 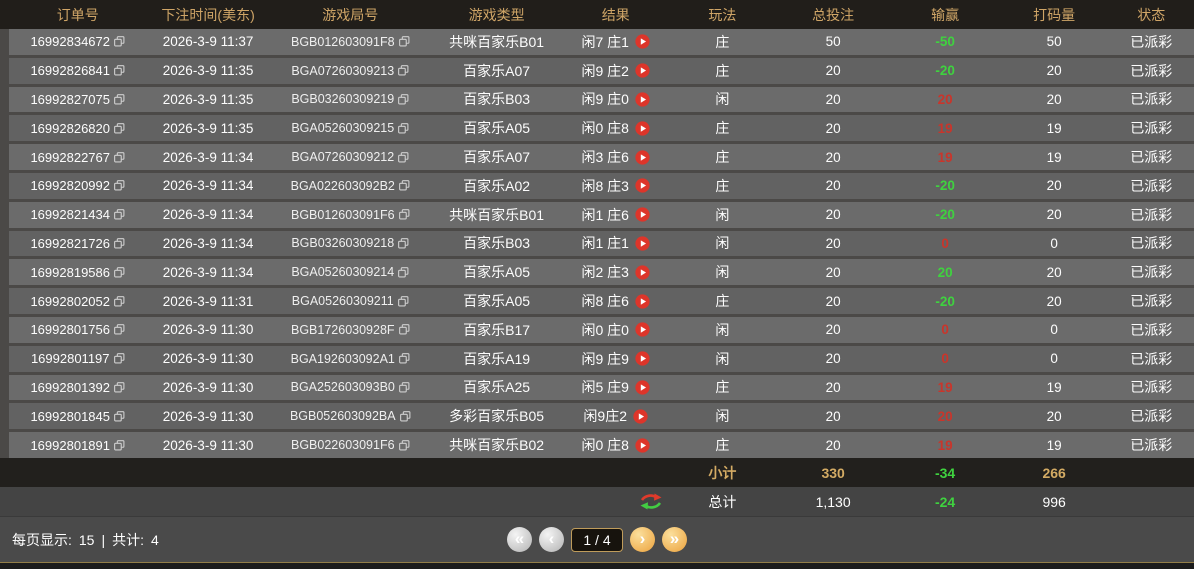 I want to click on round-number: BGA05260309215, so click(x=343, y=128).